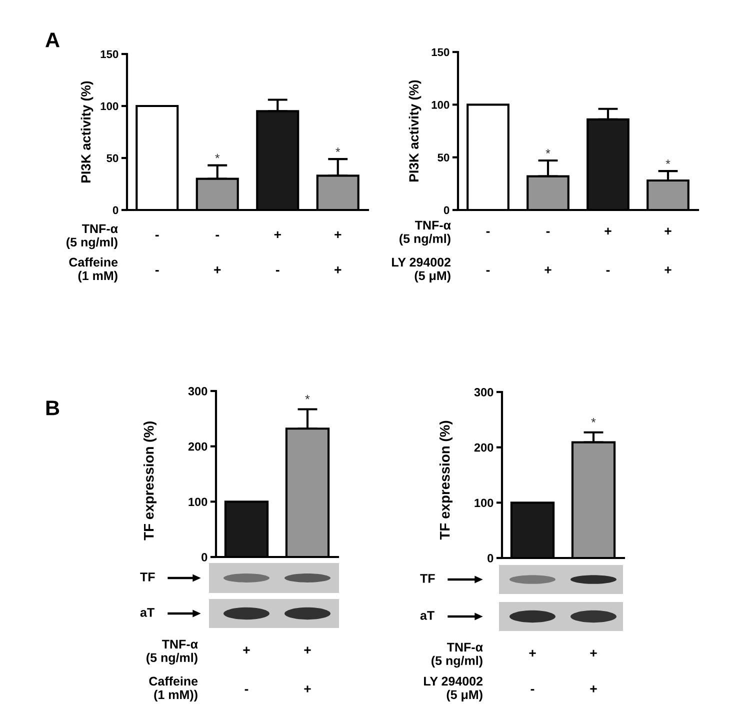 The width and height of the screenshot is (749, 721). I want to click on text: Caffeine (1 mM)), so click(173, 689).